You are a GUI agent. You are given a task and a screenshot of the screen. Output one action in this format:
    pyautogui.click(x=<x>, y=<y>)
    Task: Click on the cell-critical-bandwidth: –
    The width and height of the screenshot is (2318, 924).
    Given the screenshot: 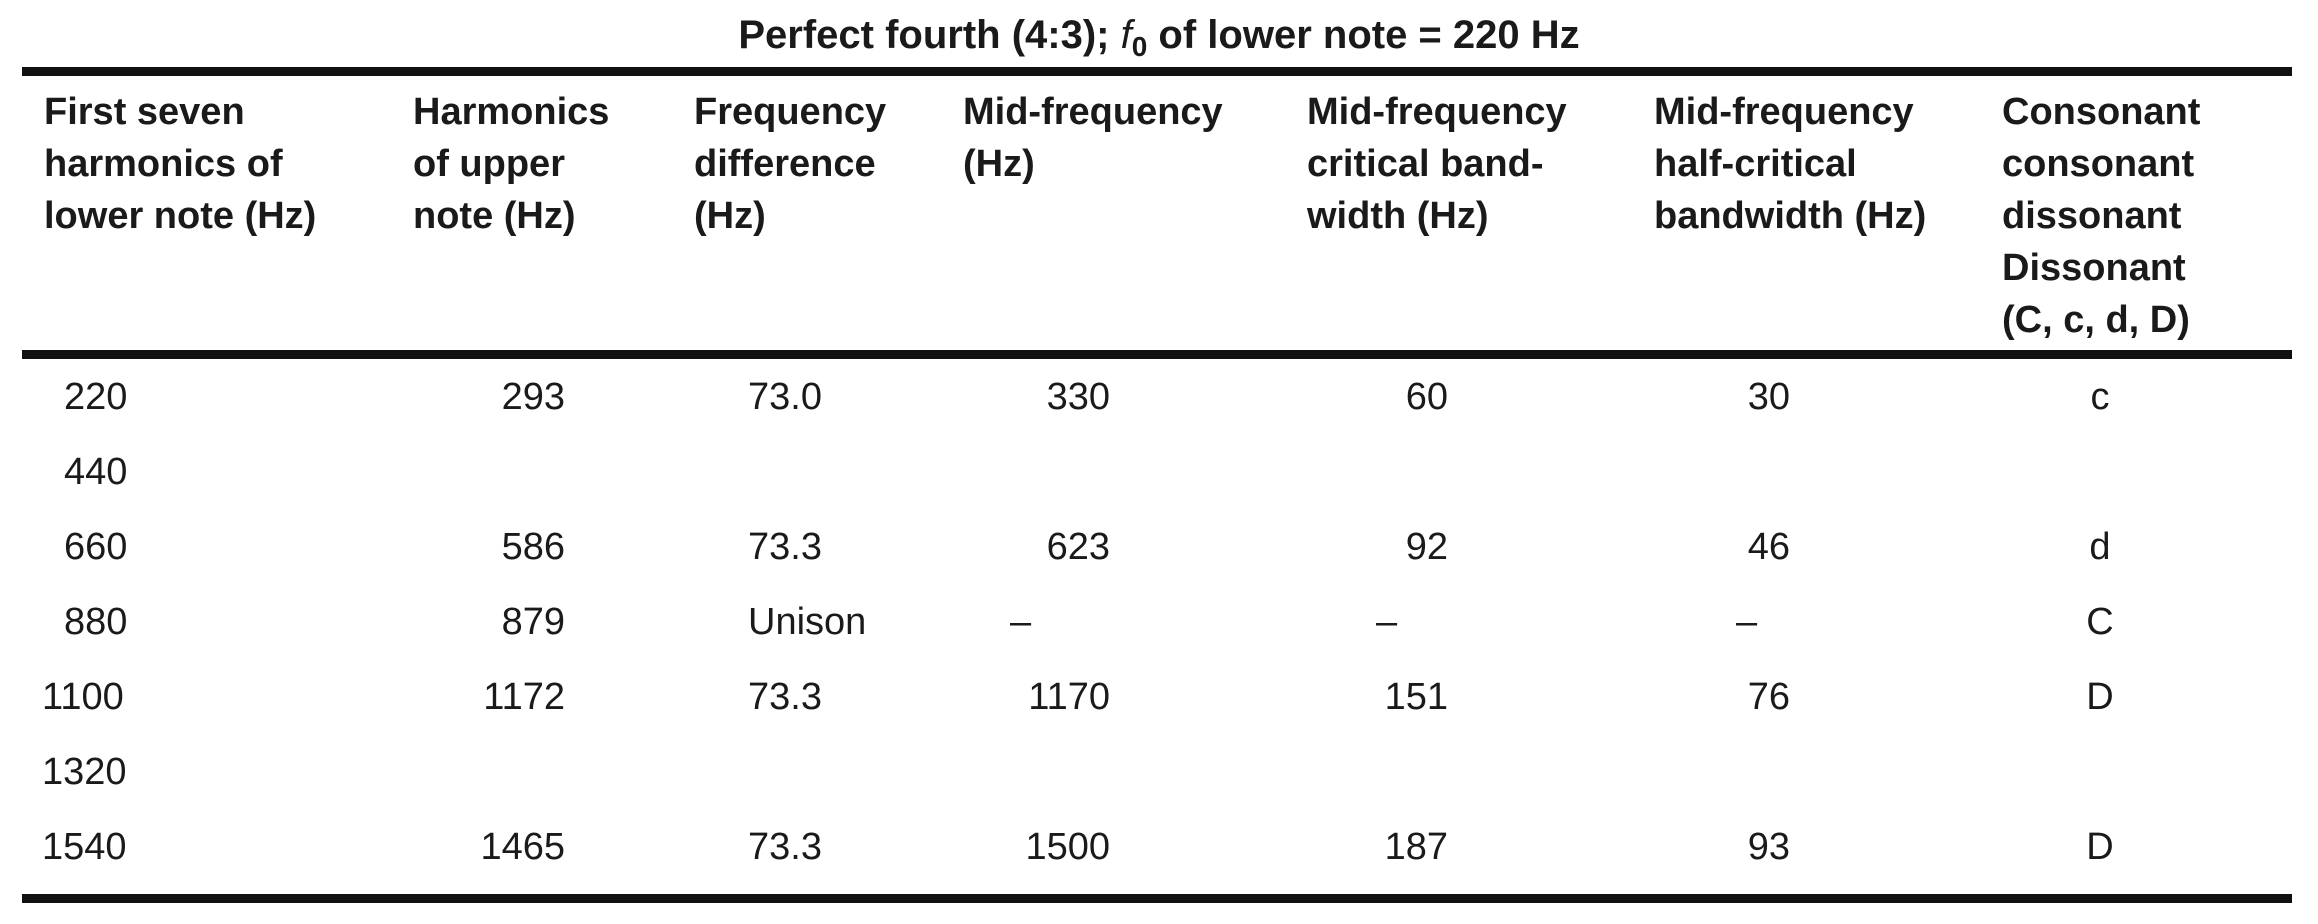 What is the action you would take?
    pyautogui.click(x=1387, y=622)
    